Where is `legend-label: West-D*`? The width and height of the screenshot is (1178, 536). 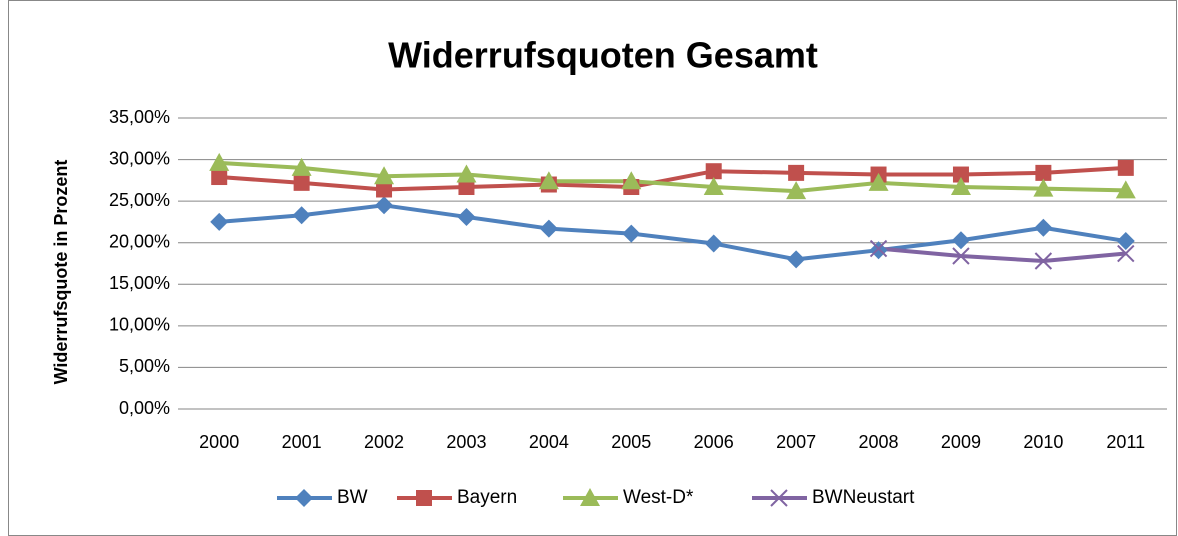
legend-label: West-D* is located at coordinates (658, 497).